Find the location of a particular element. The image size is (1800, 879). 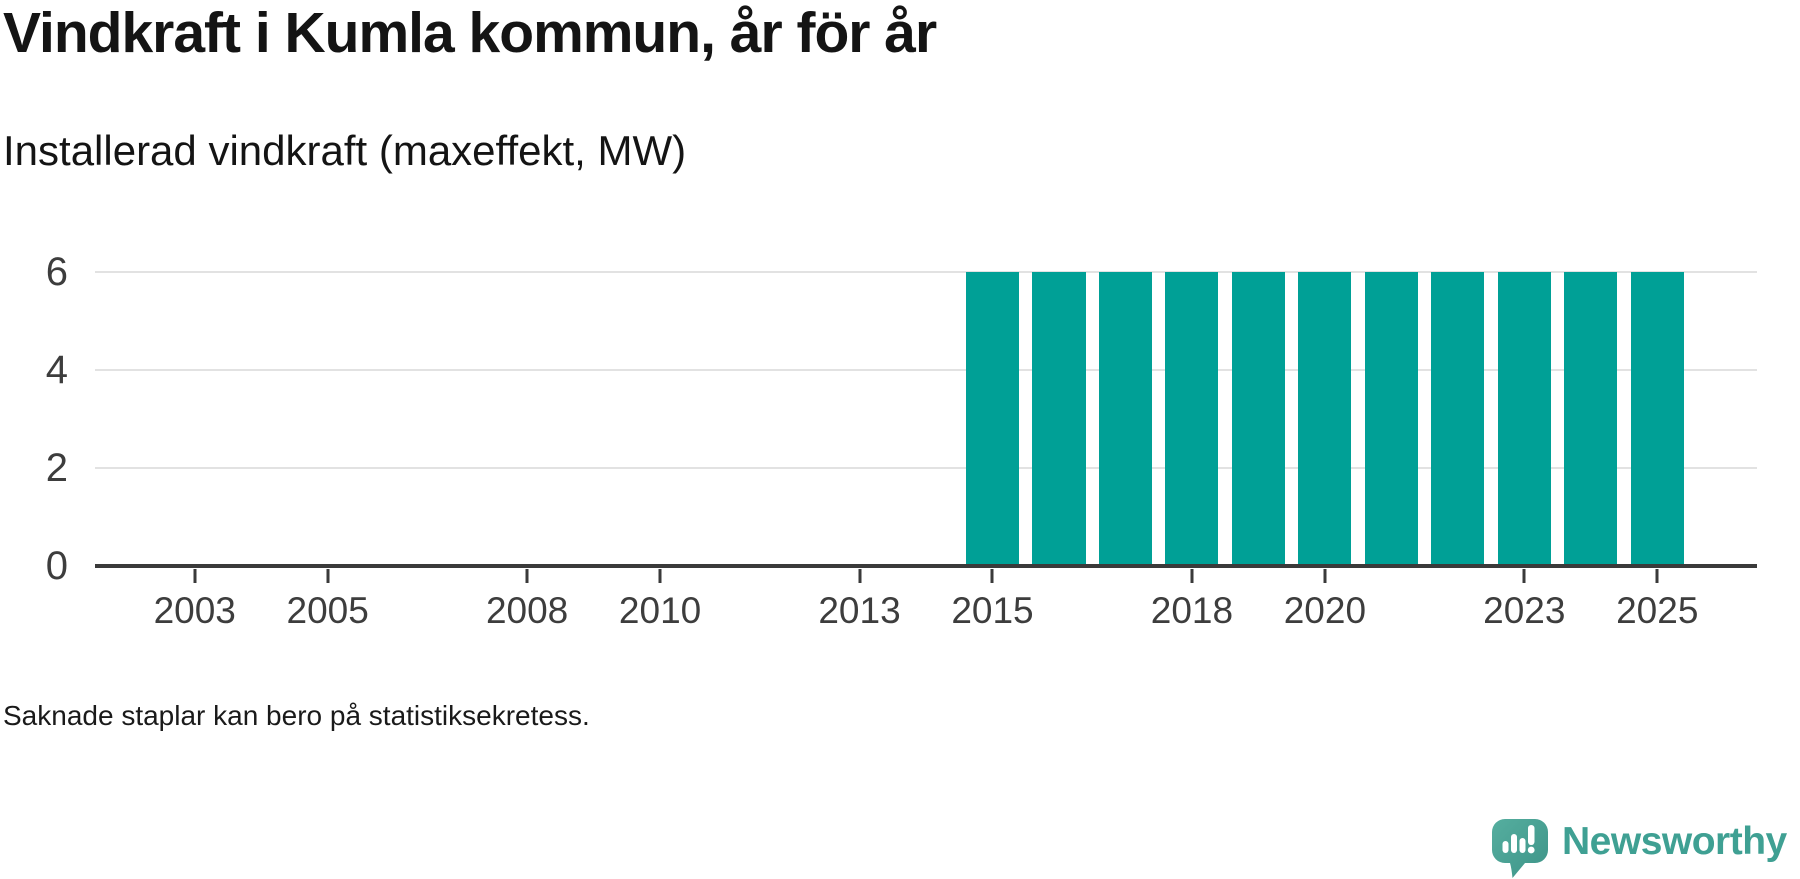

x-axis-tick-2025 is located at coordinates (1657, 576).